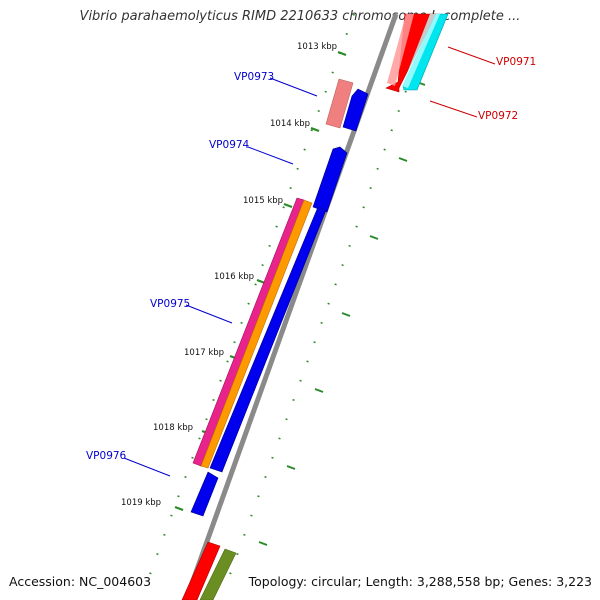 The width and height of the screenshot is (600, 600). I want to click on scale-label-1017: 1017 kbp, so click(204, 353).